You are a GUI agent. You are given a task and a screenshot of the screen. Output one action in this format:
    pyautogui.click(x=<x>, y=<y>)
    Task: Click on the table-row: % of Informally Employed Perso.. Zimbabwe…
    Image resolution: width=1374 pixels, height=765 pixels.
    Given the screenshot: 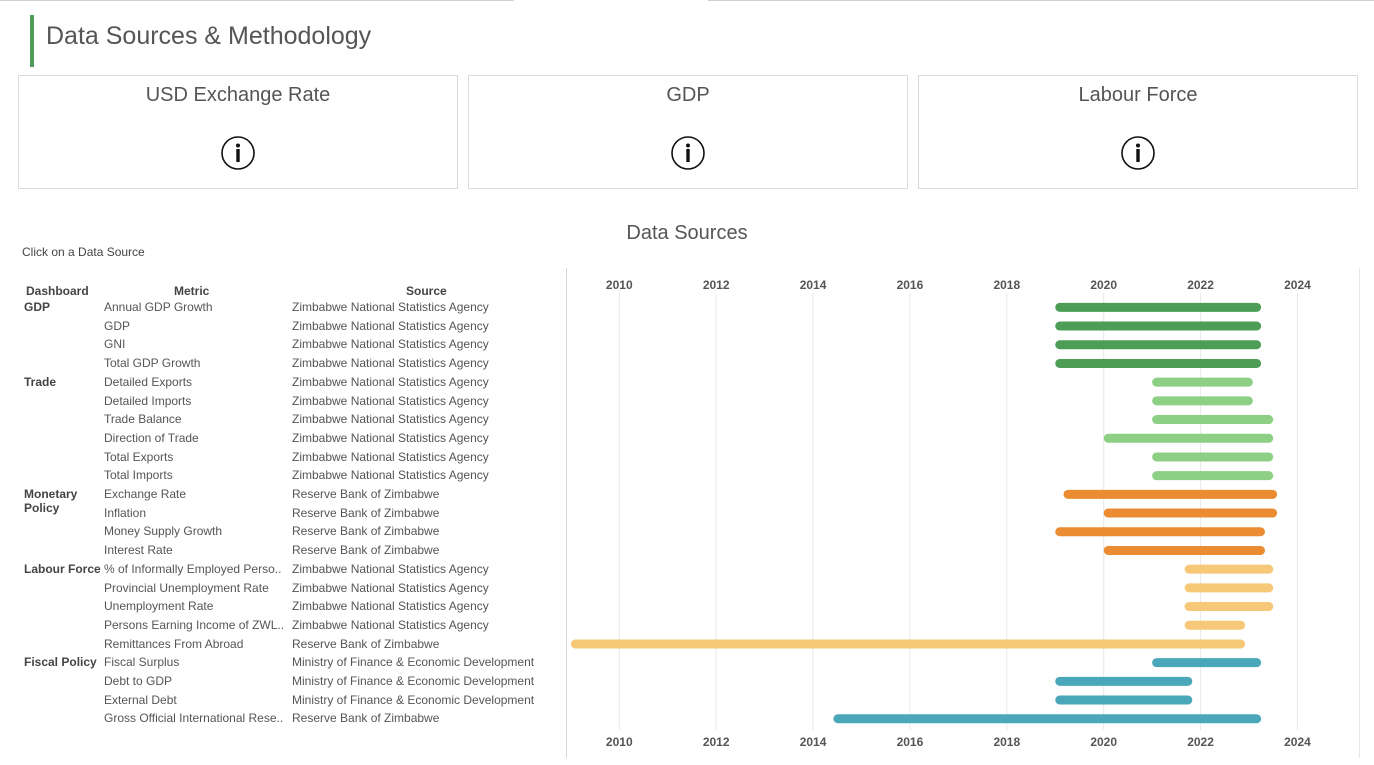 What is the action you would take?
    pyautogui.click(x=687, y=569)
    